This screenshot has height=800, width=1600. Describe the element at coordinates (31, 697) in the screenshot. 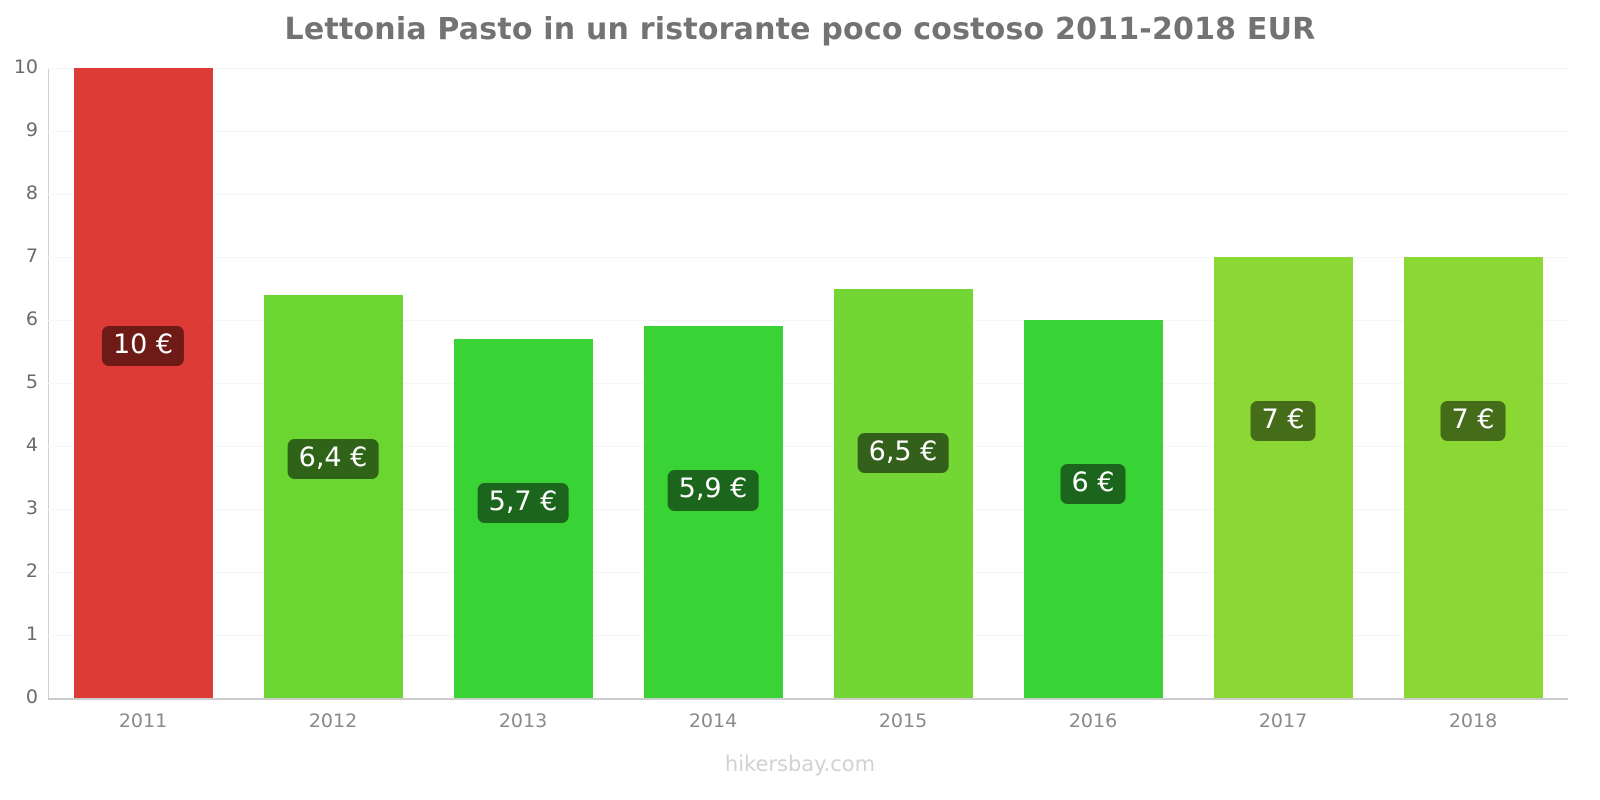

I see `y-axis-tick-label: 0` at that location.